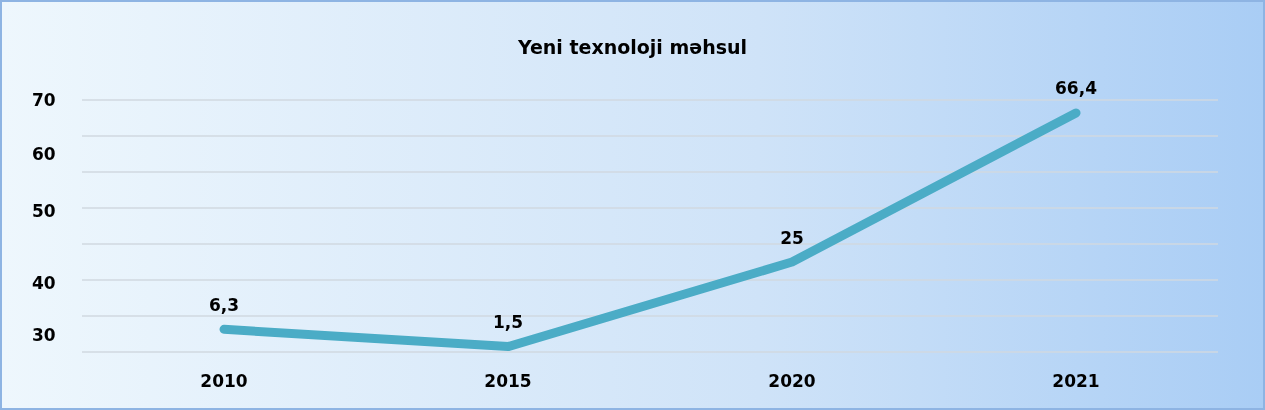 The image size is (1265, 410). What do you see at coordinates (508, 380) in the screenshot?
I see `x-tick-label: 2015` at bounding box center [508, 380].